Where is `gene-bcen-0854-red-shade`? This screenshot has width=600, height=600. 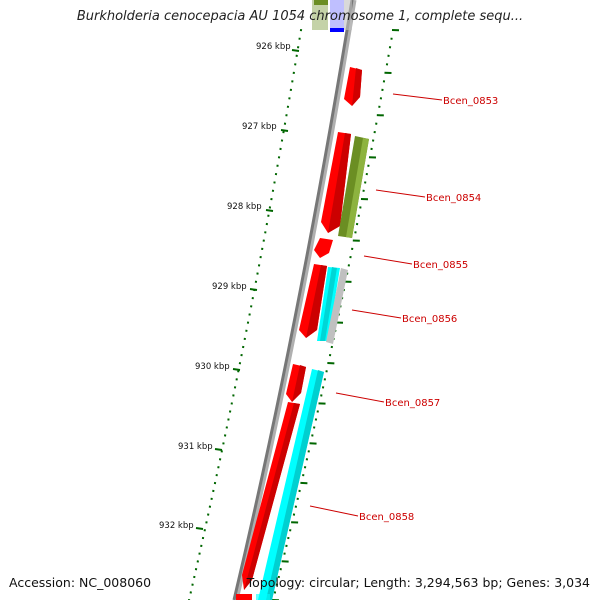
gene-bcen-0854-red-shade is located at coordinates (339, 183).